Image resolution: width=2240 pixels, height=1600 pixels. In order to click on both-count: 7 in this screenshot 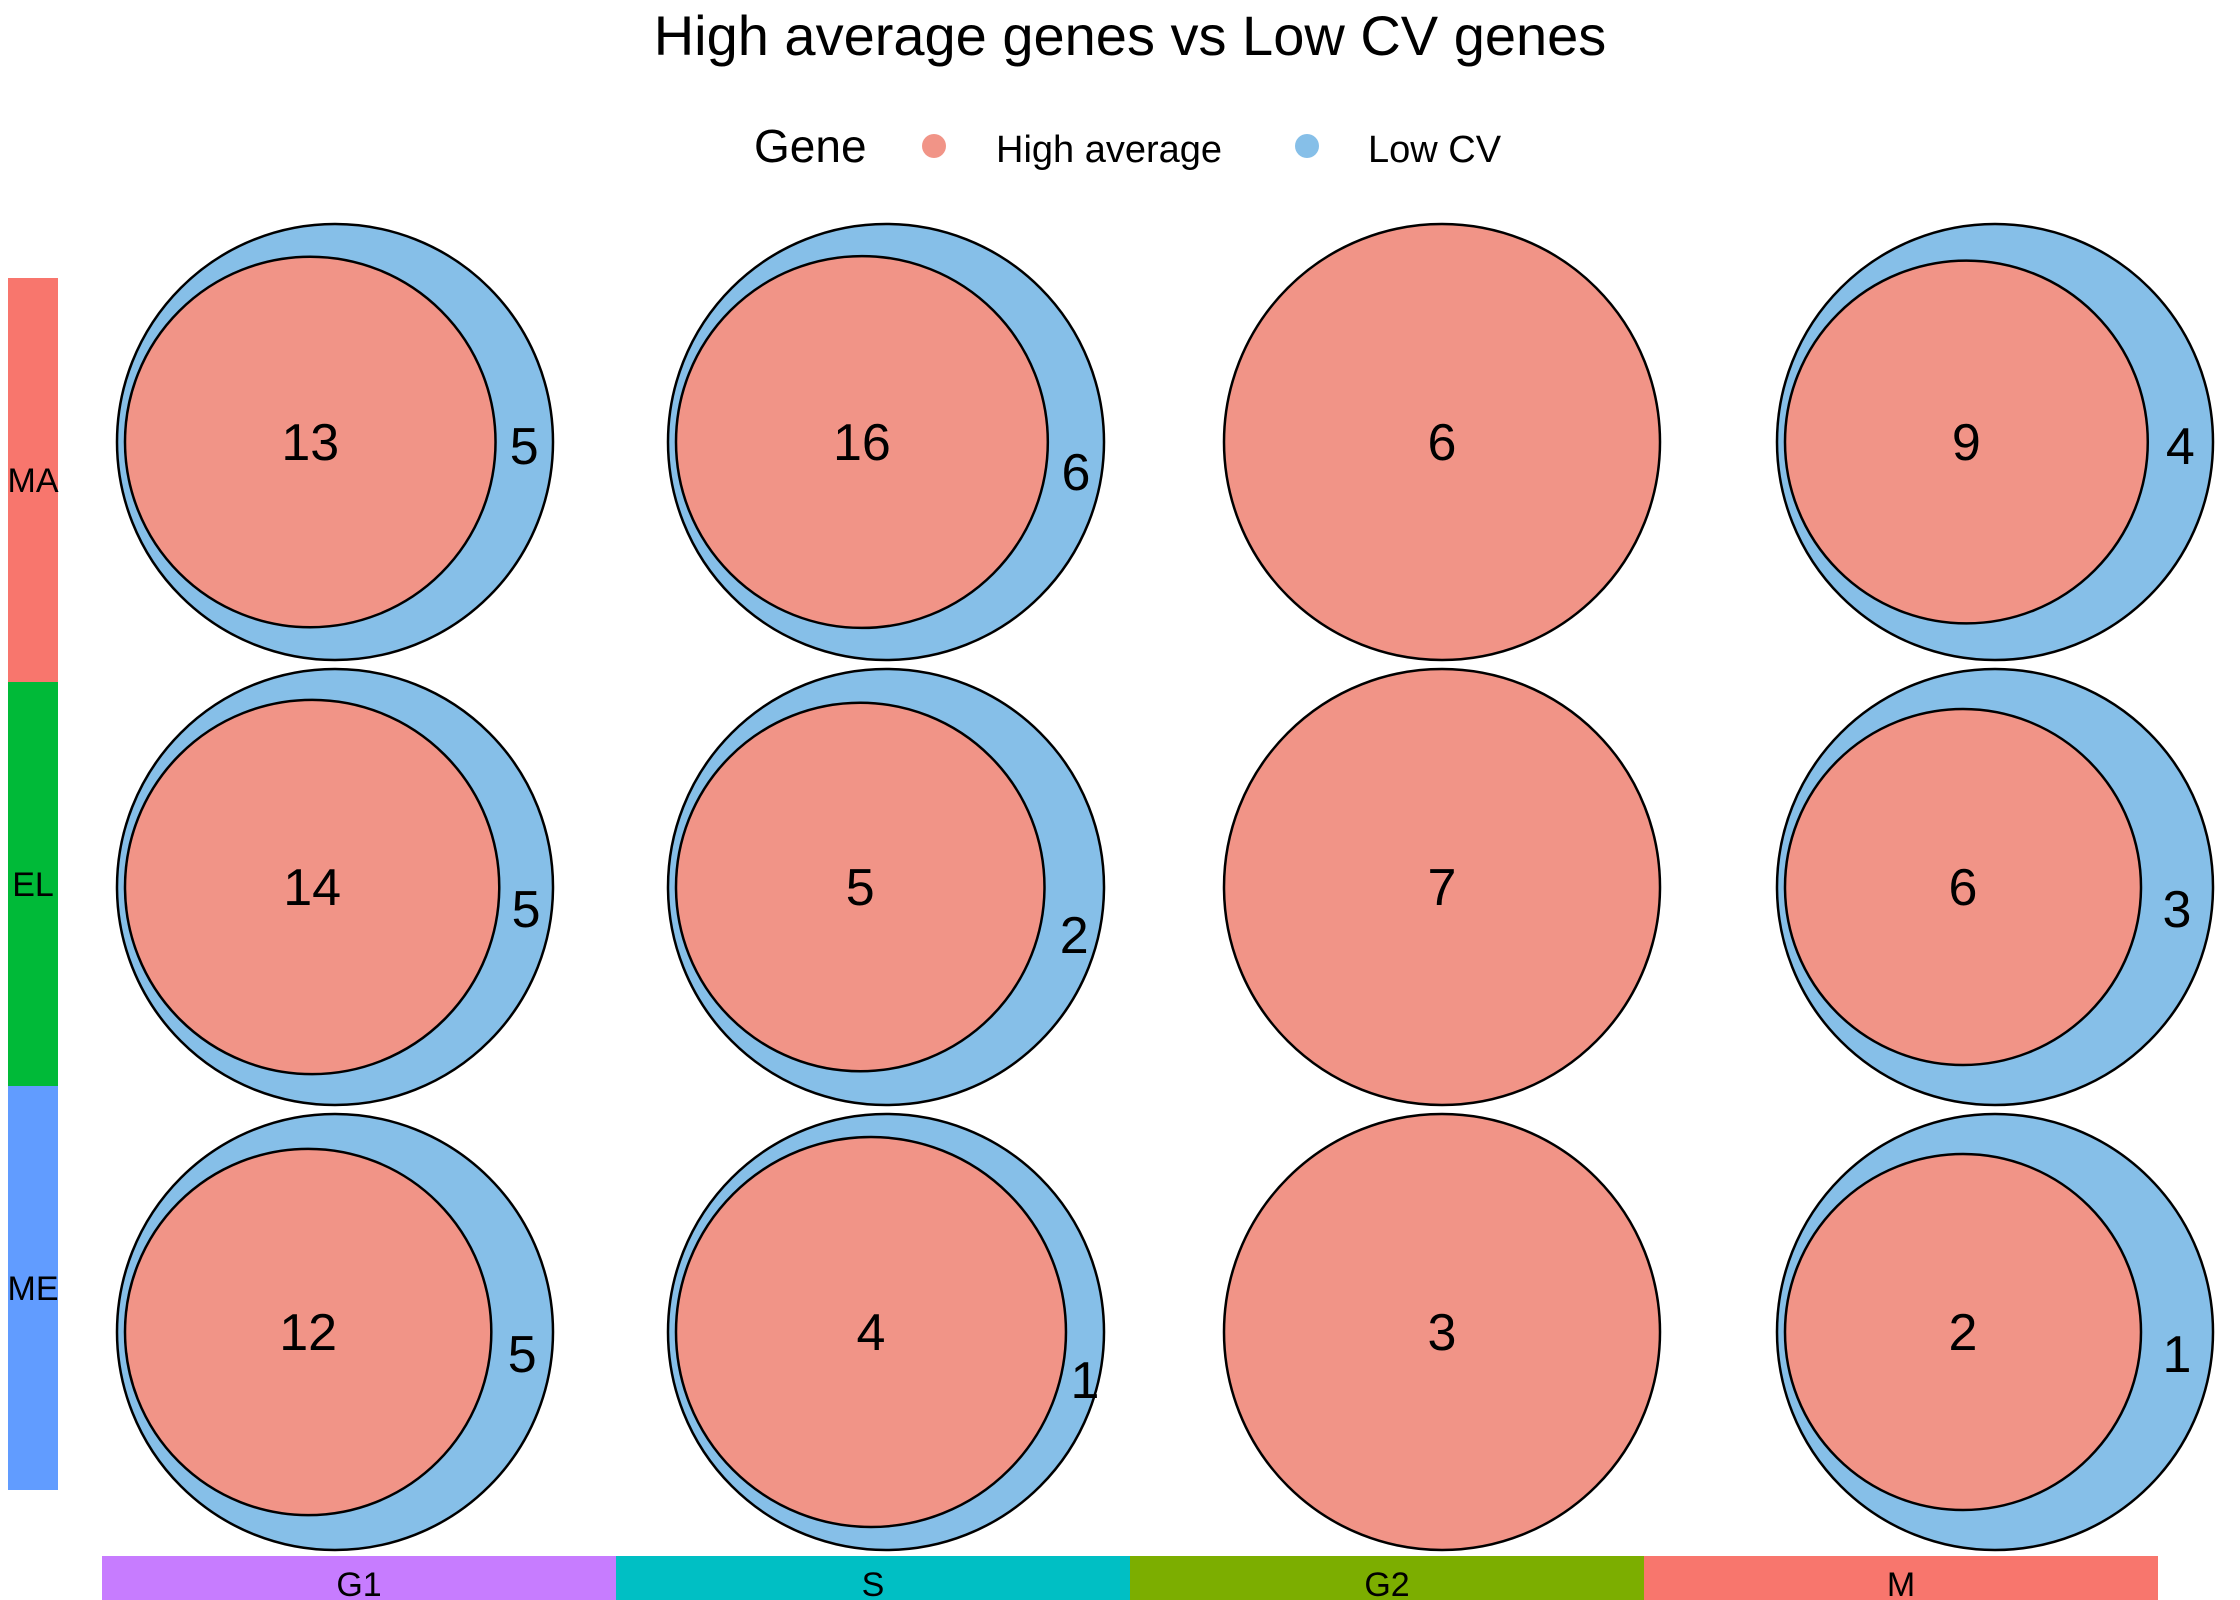, I will do `click(1442, 888)`.